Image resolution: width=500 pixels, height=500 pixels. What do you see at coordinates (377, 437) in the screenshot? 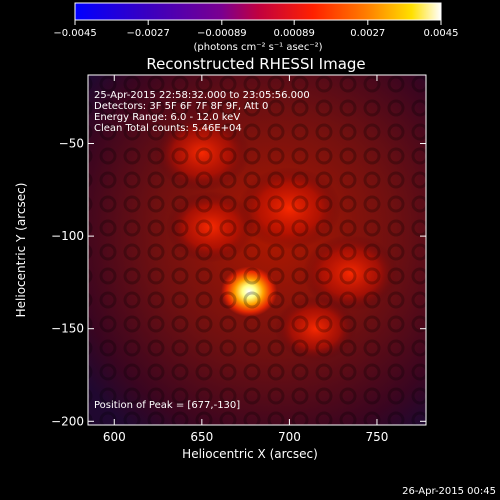
I see `x-tick-label: 750` at bounding box center [377, 437].